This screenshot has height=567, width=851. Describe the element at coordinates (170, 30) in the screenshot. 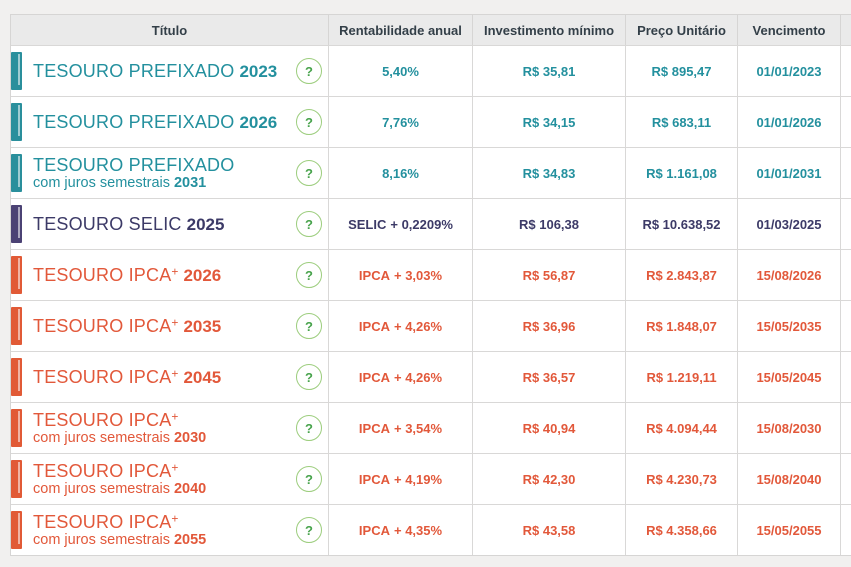

I see `column-header-titulo: Título` at that location.